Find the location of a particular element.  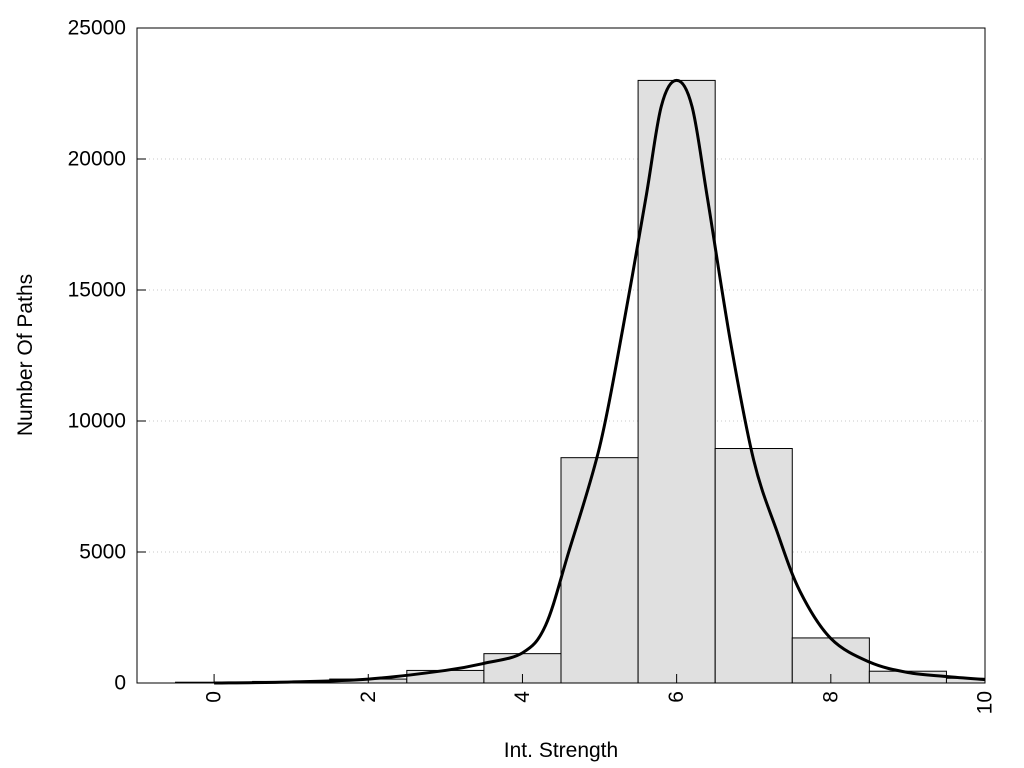

y-tick-label: 0 is located at coordinates (120, 683).